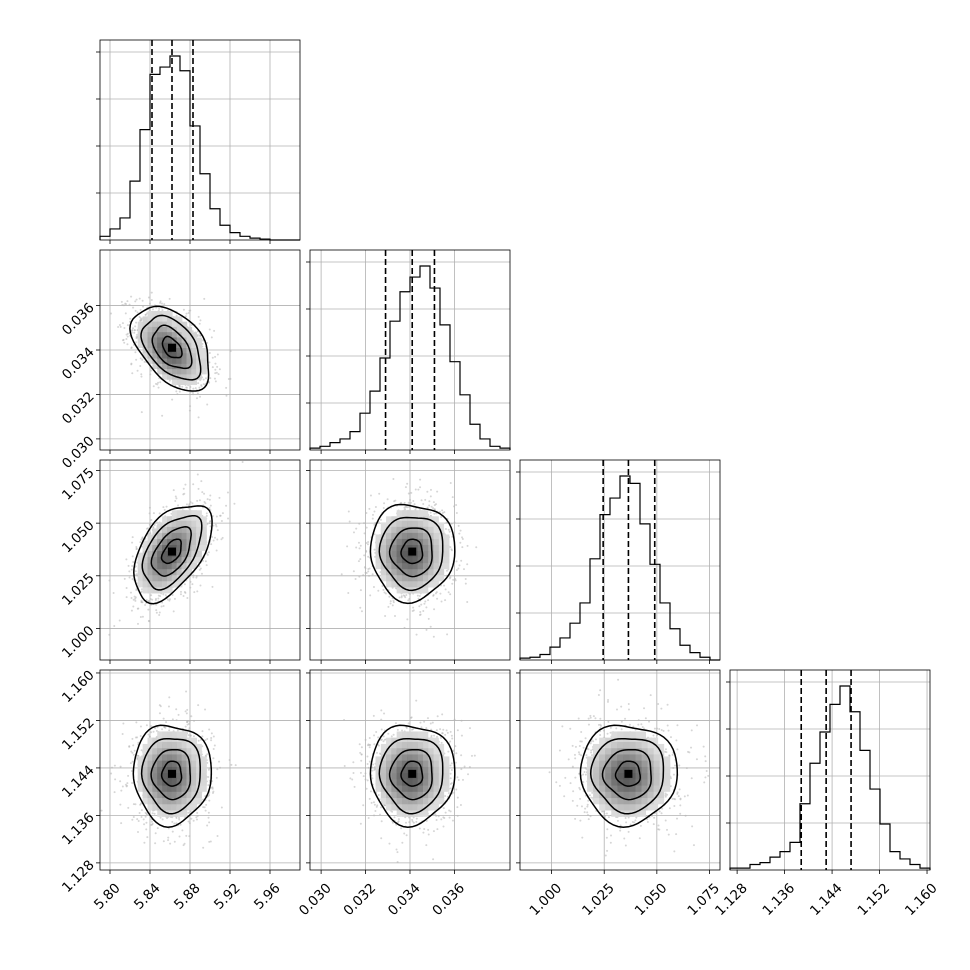 The image size is (970, 970). Describe the element at coordinates (78, 589) in the screenshot. I see `tick-label-y-2-1: 1.025` at that location.